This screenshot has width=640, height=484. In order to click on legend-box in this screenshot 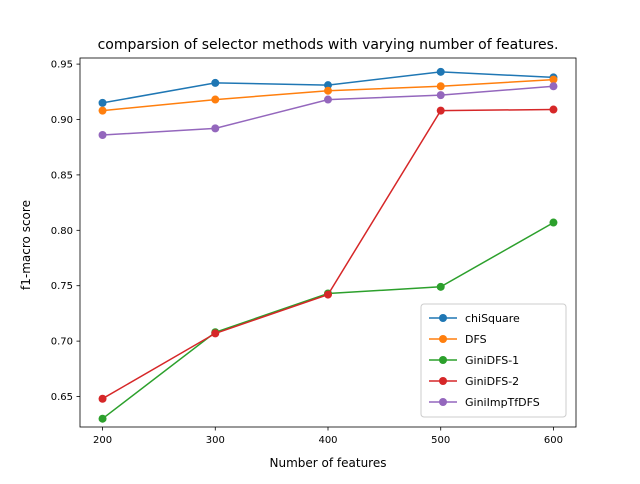, I will do `click(493, 360)`.